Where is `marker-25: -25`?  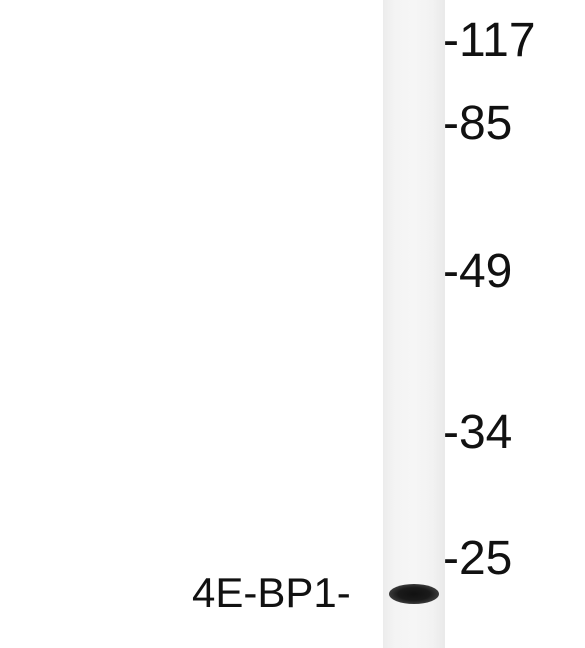
marker-25: -25 is located at coordinates (478, 558).